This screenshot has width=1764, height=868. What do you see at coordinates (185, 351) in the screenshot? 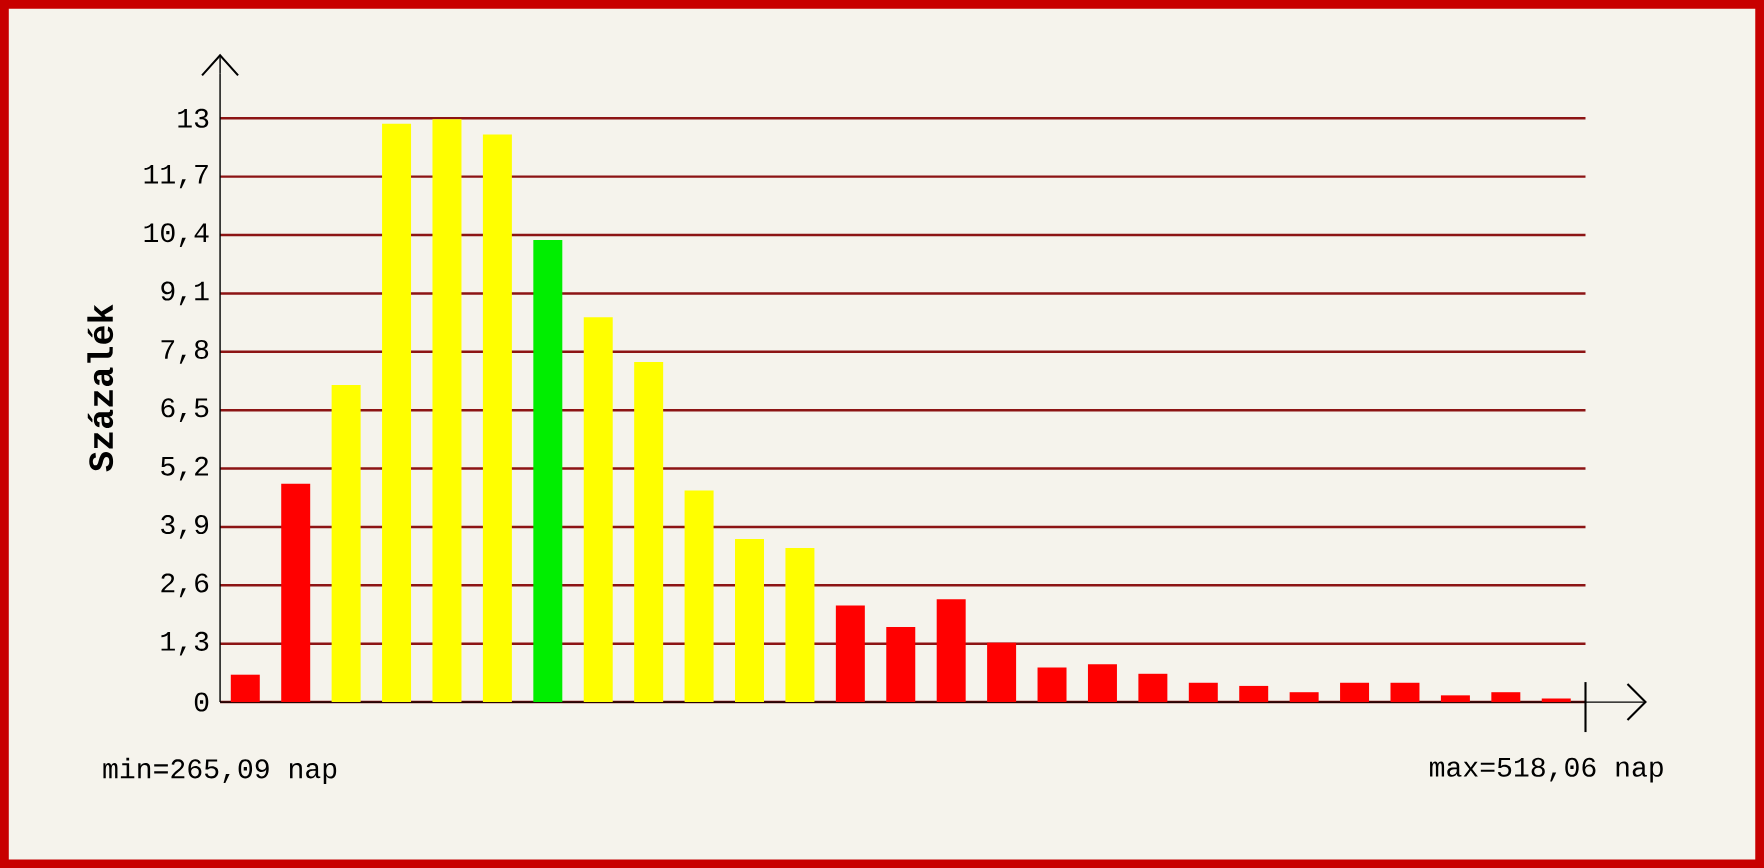
I see `y-tick-label: 7,8` at bounding box center [185, 351].